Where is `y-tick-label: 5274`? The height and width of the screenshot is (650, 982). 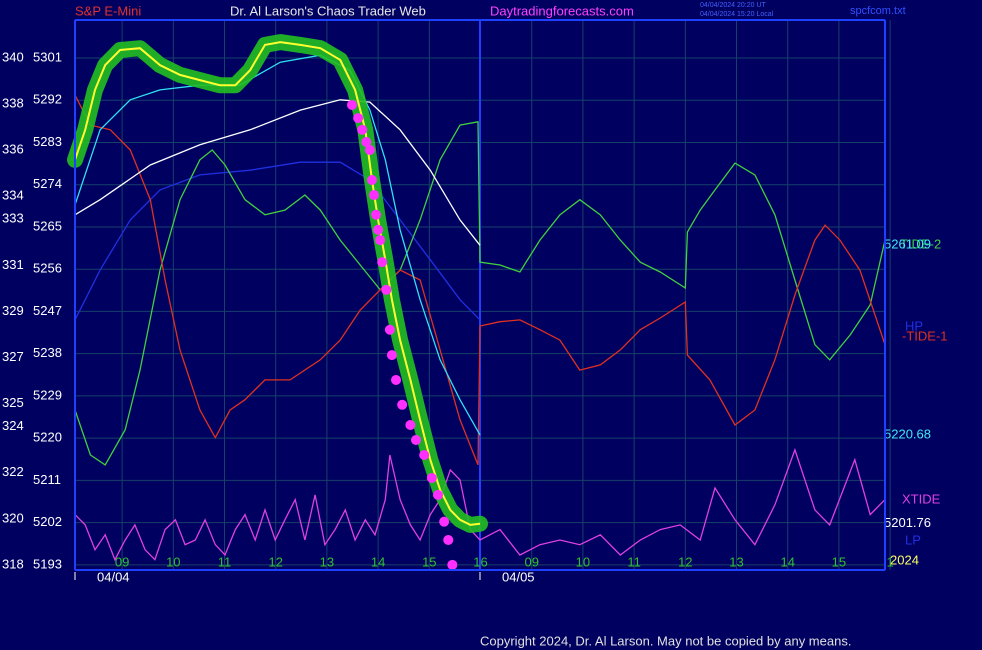 y-tick-label: 5274 is located at coordinates (47, 183).